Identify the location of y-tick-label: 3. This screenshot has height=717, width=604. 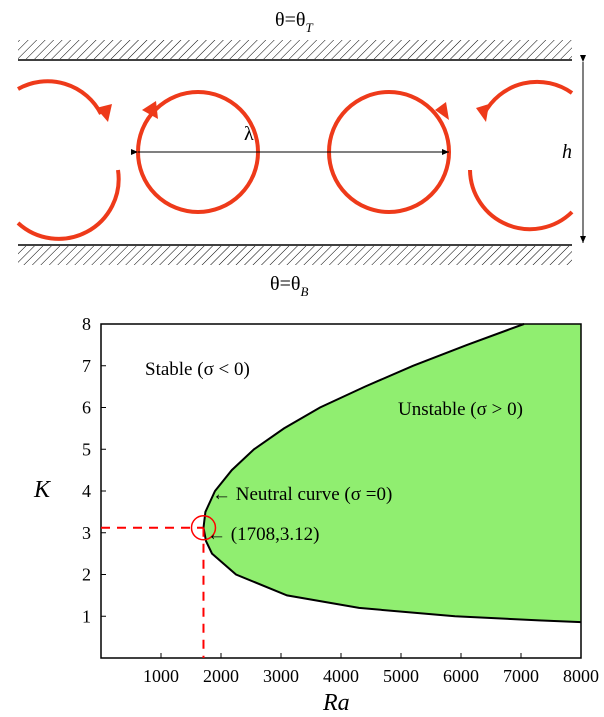
(86, 533).